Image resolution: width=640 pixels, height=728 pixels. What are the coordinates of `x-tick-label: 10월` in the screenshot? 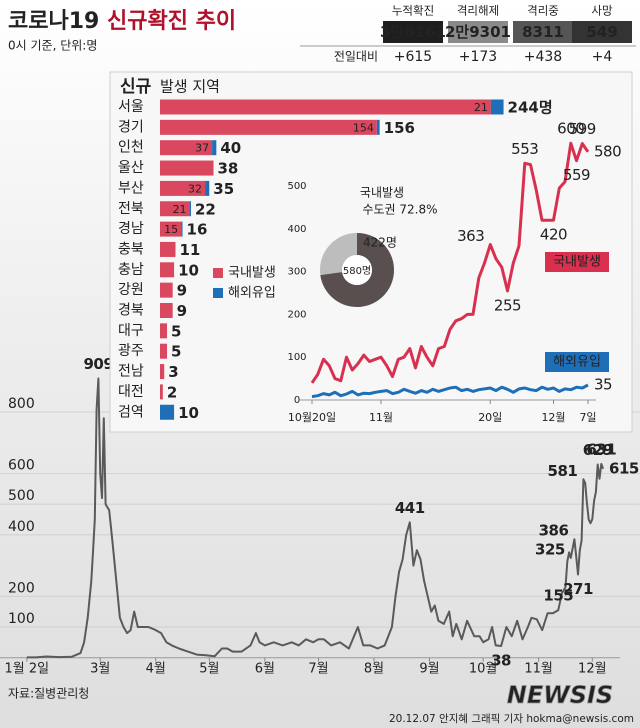 It's located at (483, 669).